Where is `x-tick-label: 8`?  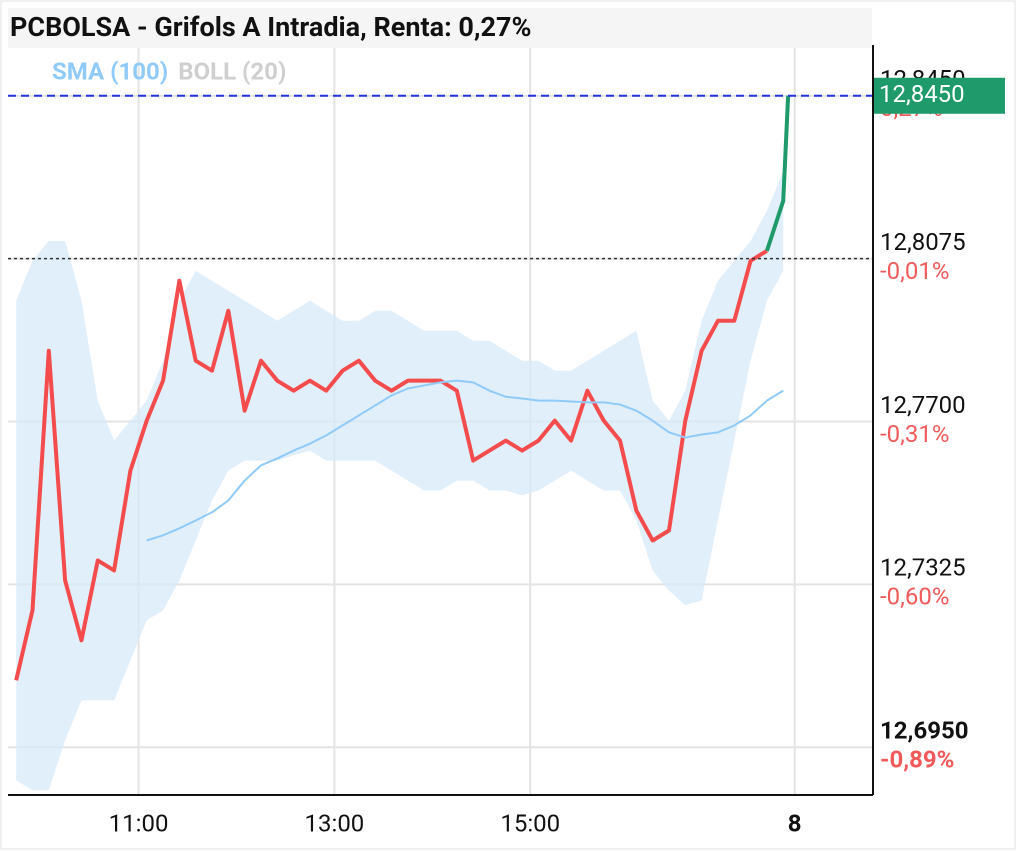
x-tick-label: 8 is located at coordinates (795, 823).